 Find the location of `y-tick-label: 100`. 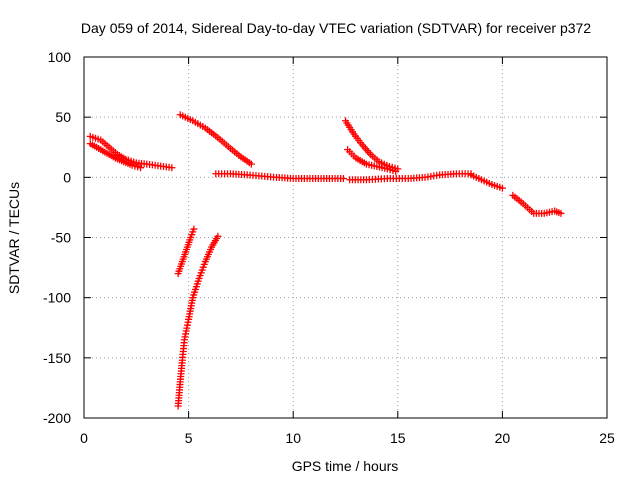

y-tick-label: 100 is located at coordinates (60, 57).